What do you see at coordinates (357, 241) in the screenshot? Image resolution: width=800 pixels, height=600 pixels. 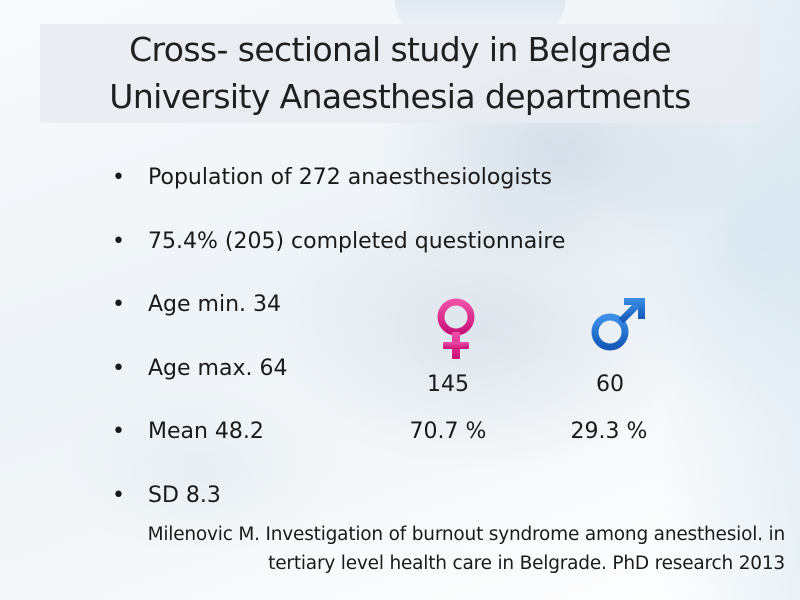 I see `bullet-text: 75.4% (205) completed questionnaire` at bounding box center [357, 241].